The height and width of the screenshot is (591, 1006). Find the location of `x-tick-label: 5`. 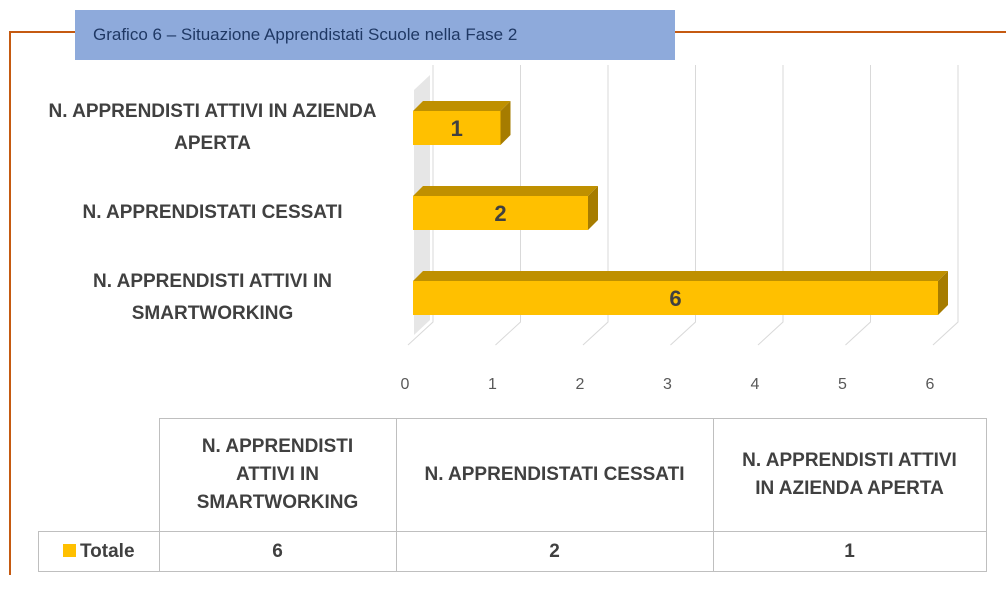

x-tick-label: 5 is located at coordinates (842, 384).